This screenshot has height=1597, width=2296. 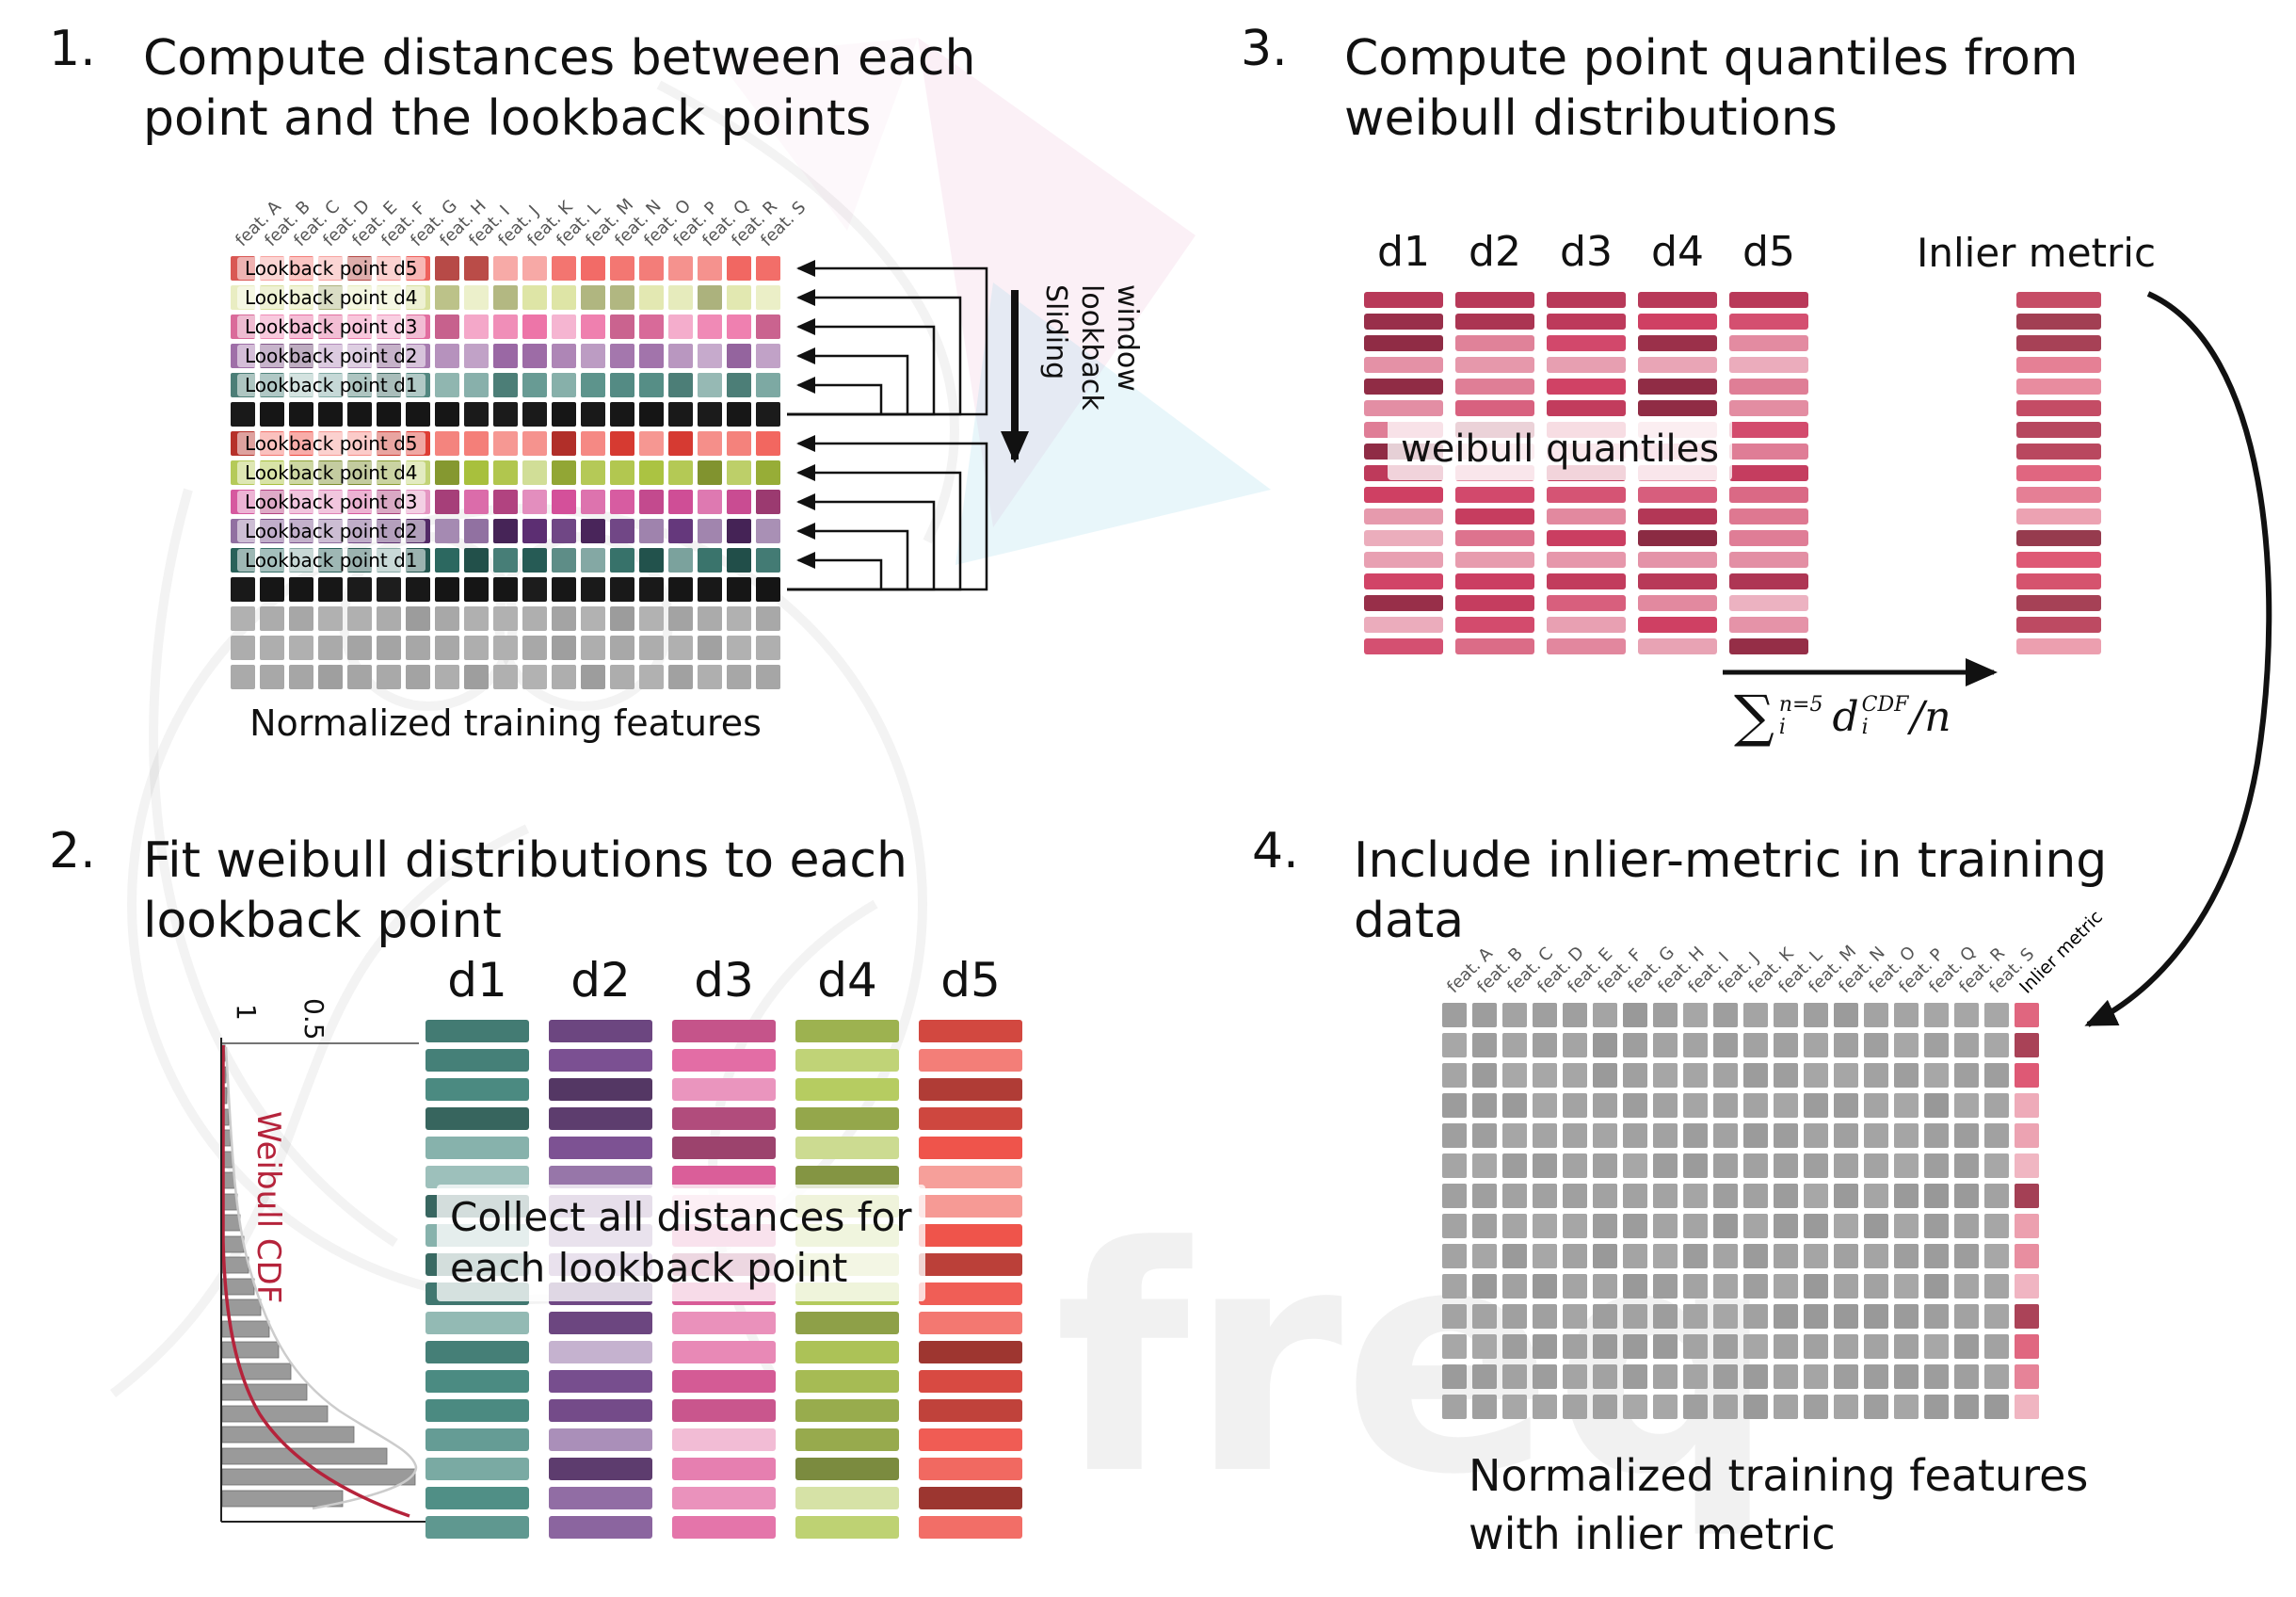 I want to click on sum-limits: n=5 i, so click(x=1801, y=716).